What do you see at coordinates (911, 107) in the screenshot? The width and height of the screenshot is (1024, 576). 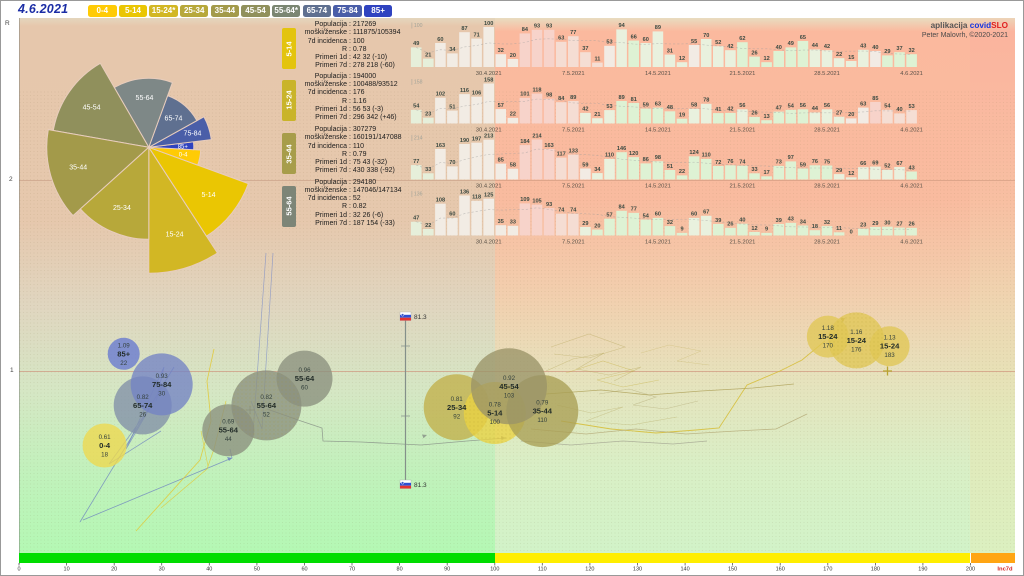 I see `svg-text: 53` at bounding box center [911, 107].